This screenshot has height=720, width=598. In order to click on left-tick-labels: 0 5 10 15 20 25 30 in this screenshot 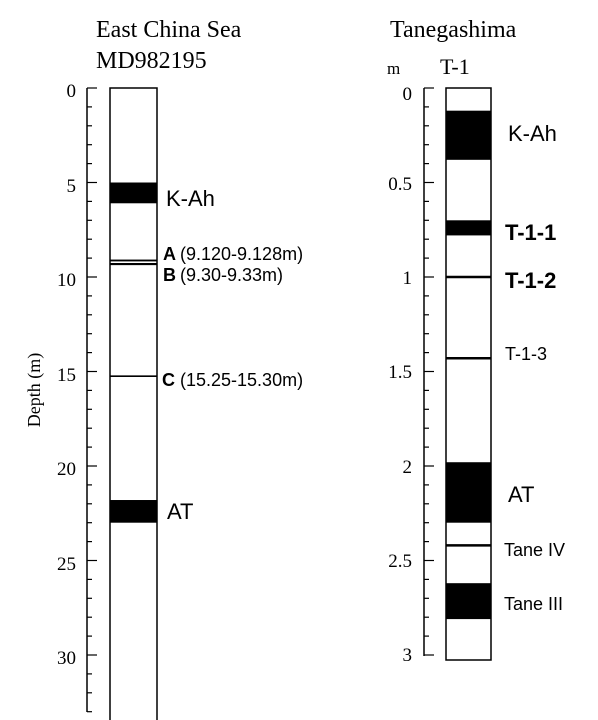, I will do `click(66, 375)`.